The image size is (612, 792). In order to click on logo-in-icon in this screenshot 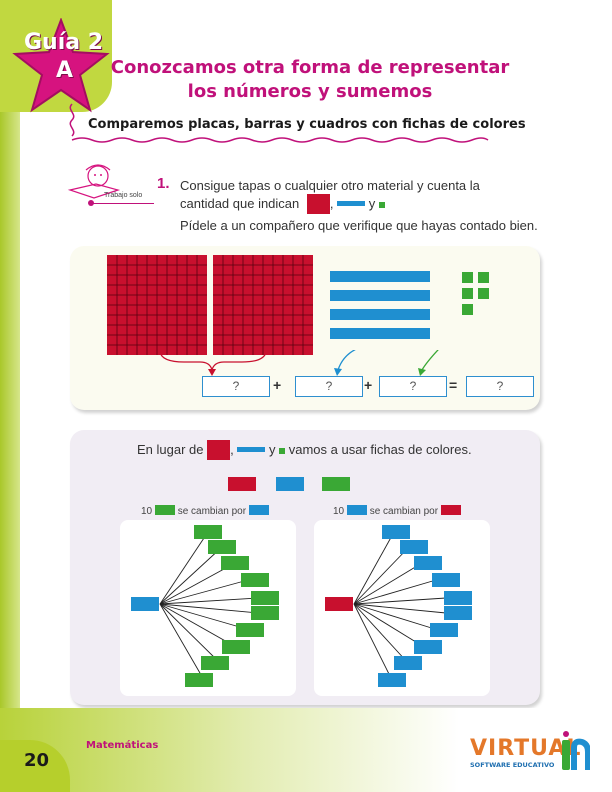, I will do `click(576, 750)`.